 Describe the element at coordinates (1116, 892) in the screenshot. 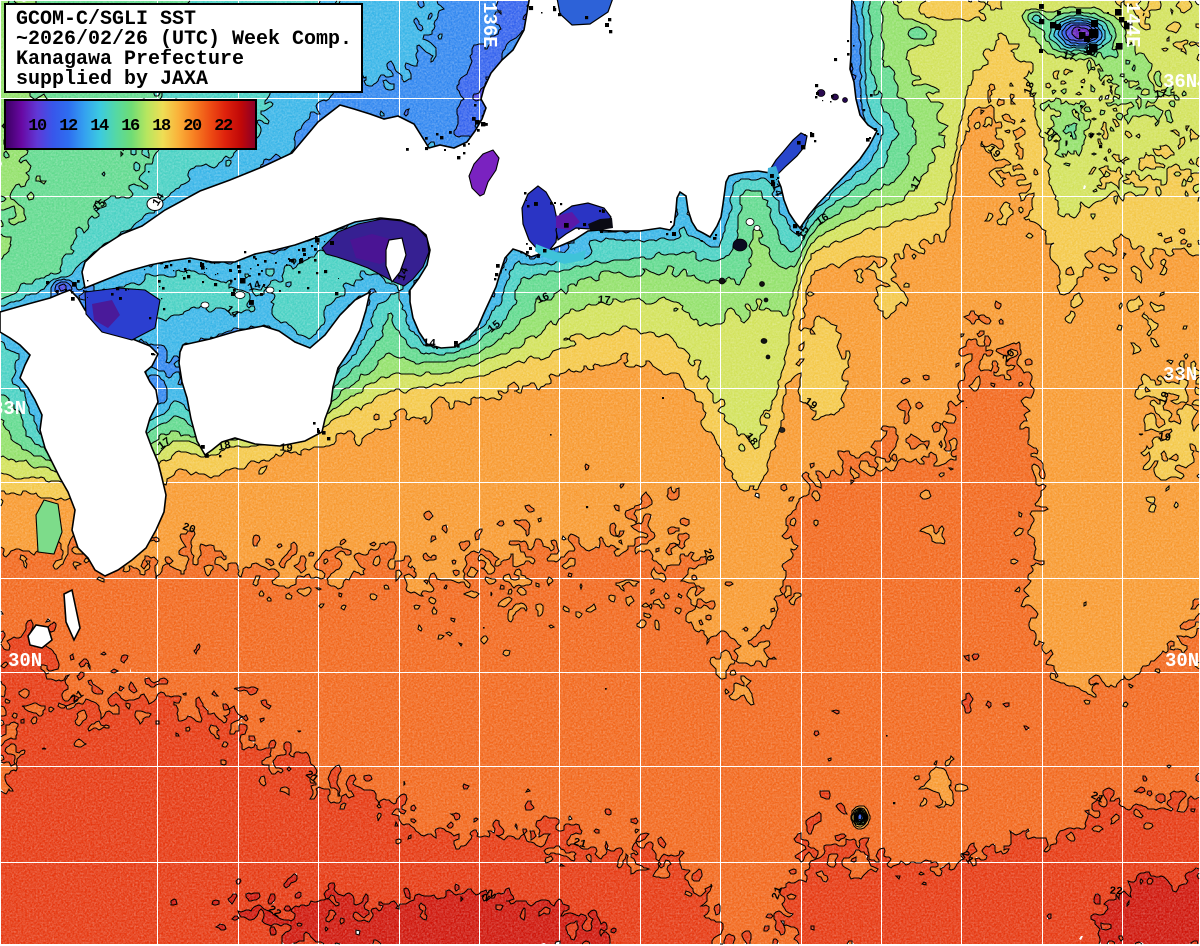

I see `svg-text: 22` at that location.